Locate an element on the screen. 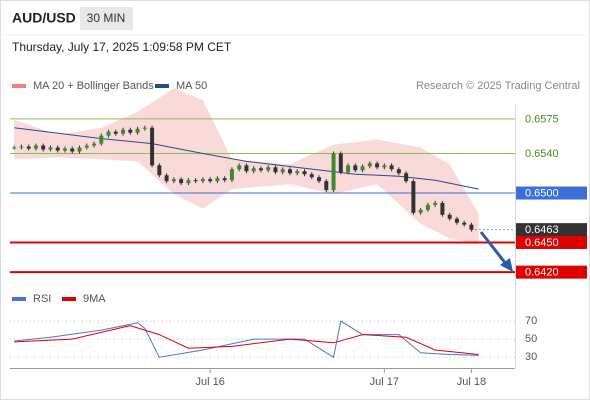 The image size is (590, 400). x-tick-label: Jul 16 is located at coordinates (209, 382).